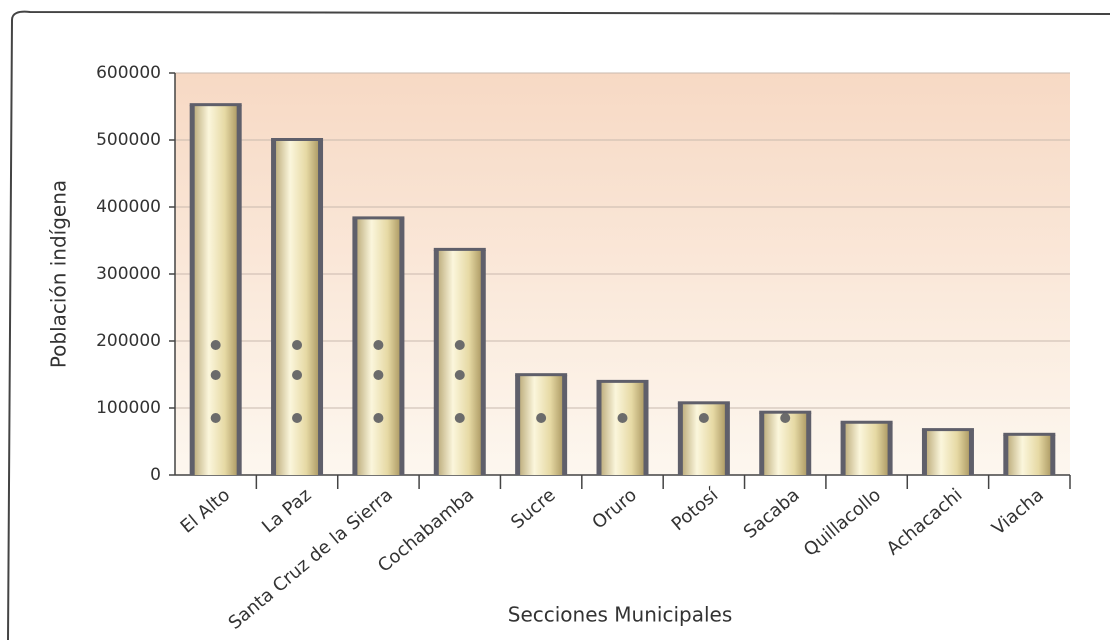 This screenshot has width=1116, height=642. Describe the element at coordinates (128, 408) in the screenshot. I see `y-tick-label: 100000` at that location.